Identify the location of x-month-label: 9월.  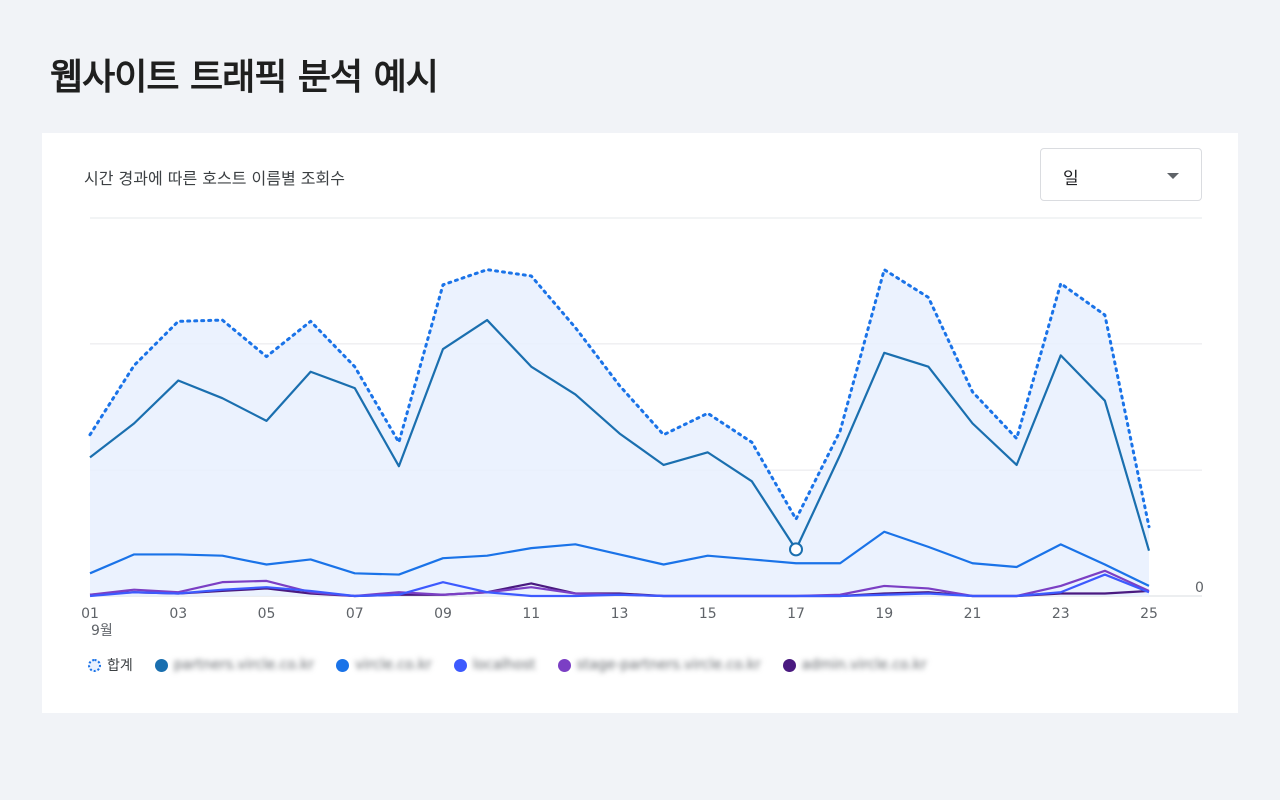
(102, 631).